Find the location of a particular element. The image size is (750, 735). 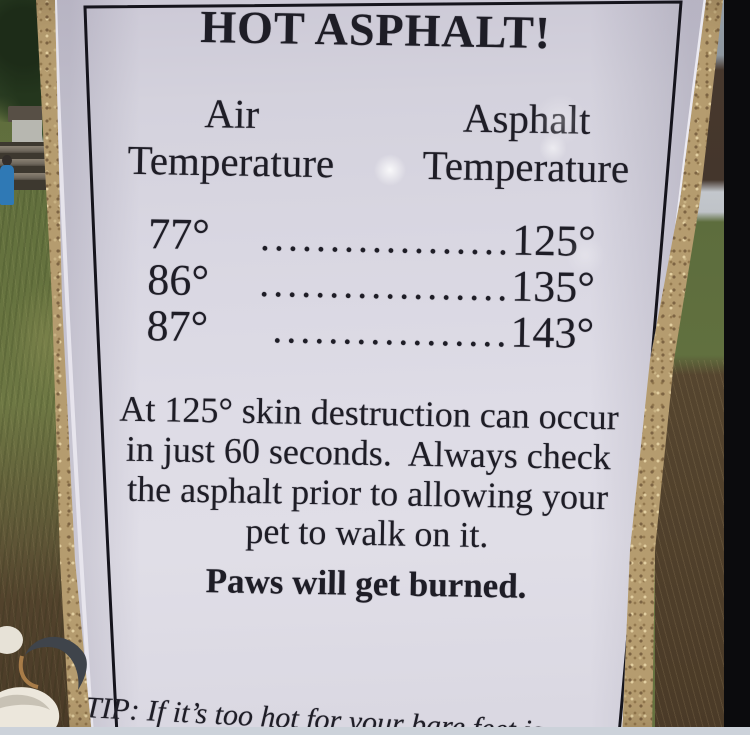

goat-fur-patch is located at coordinates (11, 640).